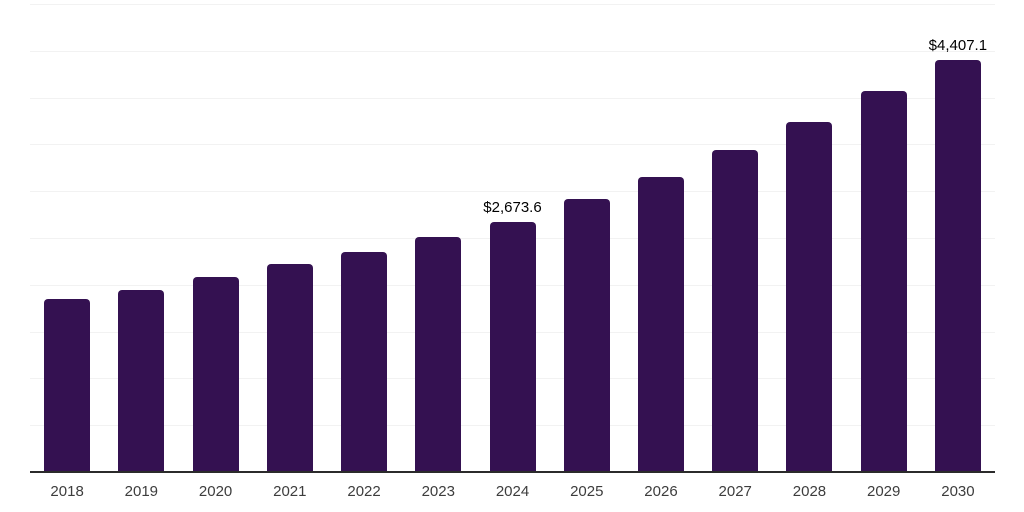  I want to click on x-tick-label-2027: 2027, so click(735, 491).